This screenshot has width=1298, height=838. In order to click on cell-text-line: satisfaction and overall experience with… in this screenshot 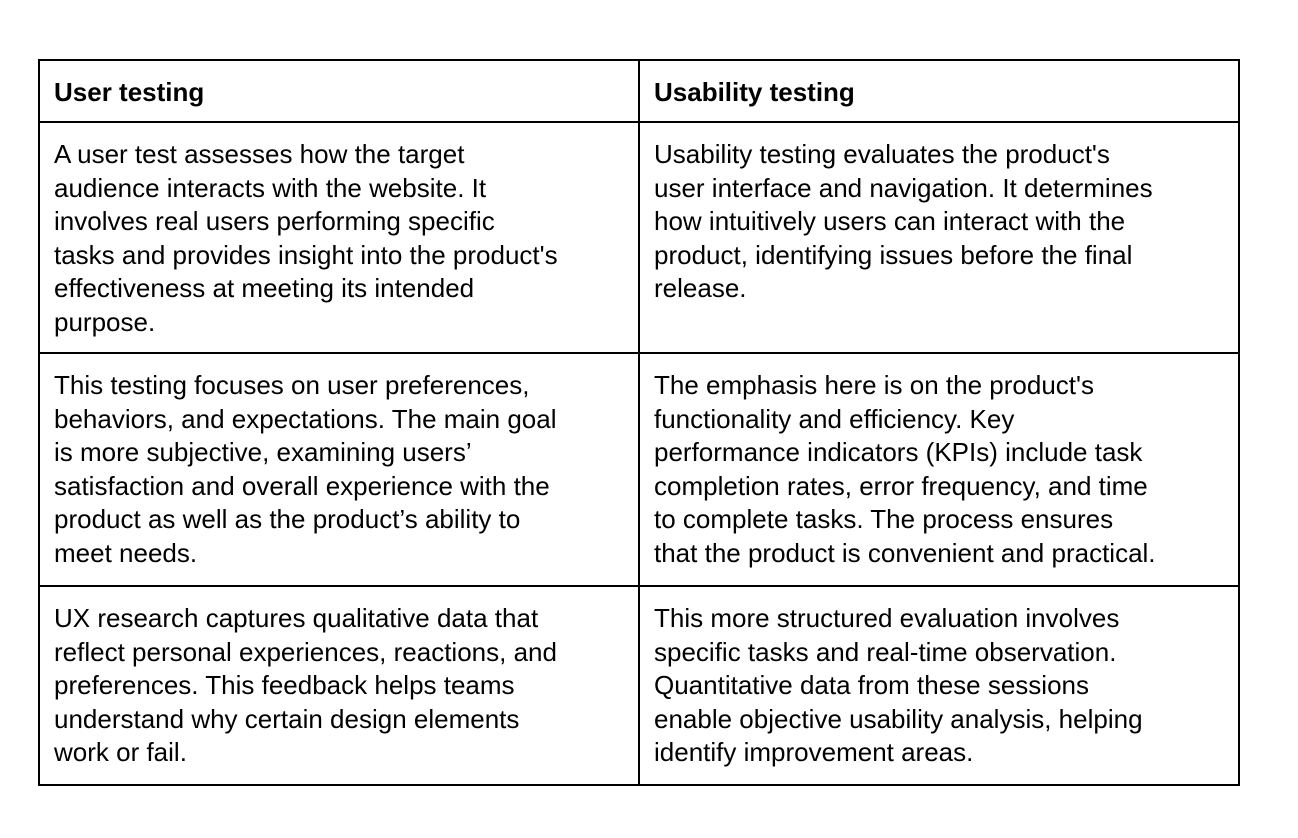, I will do `click(302, 485)`.